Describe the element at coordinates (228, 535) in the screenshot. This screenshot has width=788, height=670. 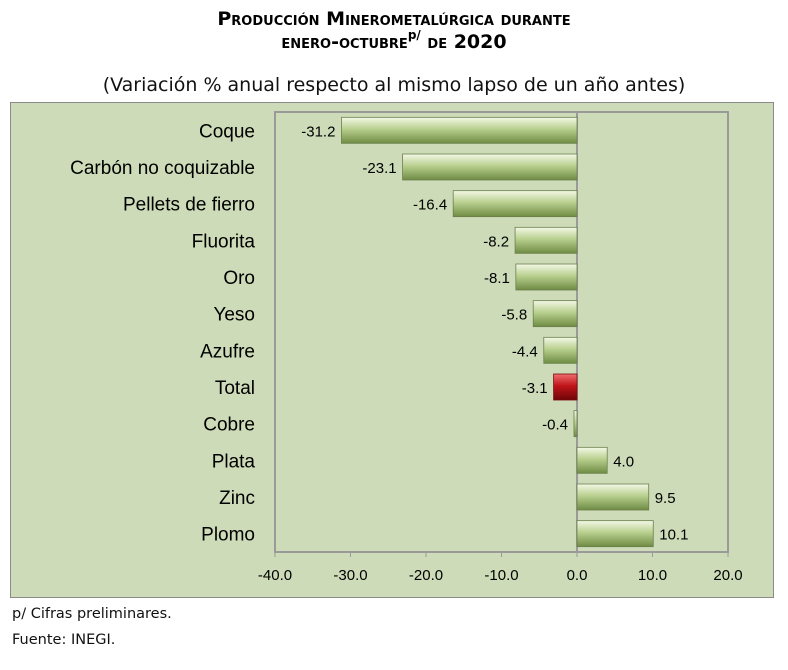
I see `category-label: Plomo` at that location.